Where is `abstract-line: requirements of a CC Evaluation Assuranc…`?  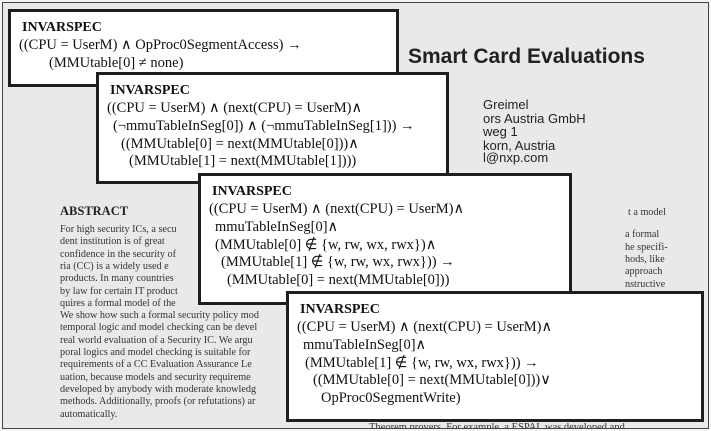
abstract-line: requirements of a CC Evaluation Assuranc… is located at coordinates (156, 365).